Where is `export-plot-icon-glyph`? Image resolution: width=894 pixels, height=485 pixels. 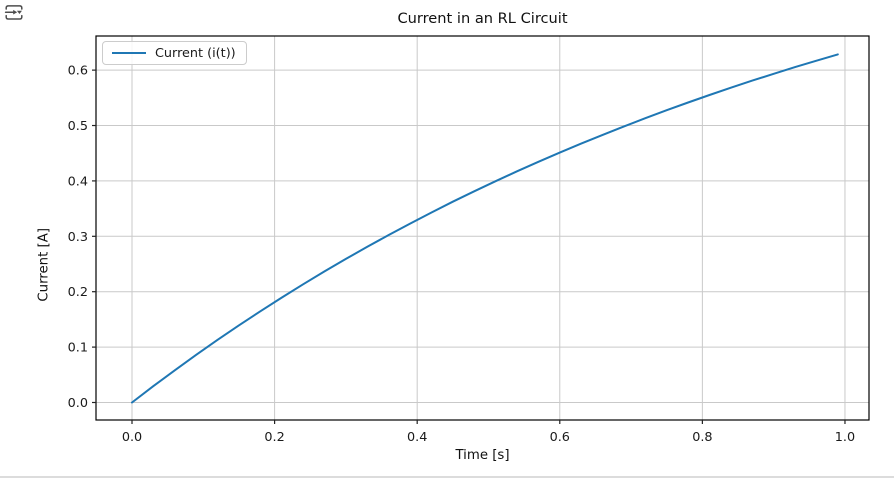 export-plot-icon-glyph is located at coordinates (13, 12).